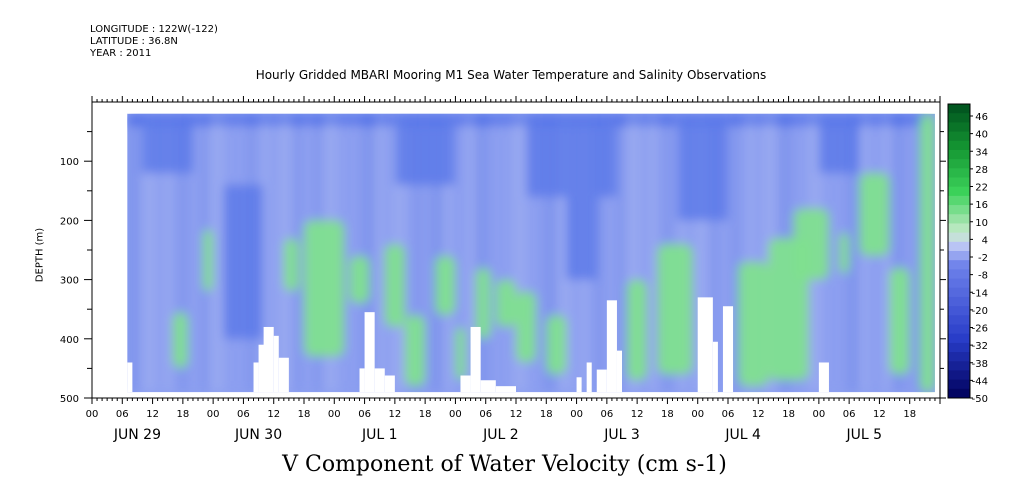  I want to click on x-day-tick-label: JUL 5, so click(864, 435).